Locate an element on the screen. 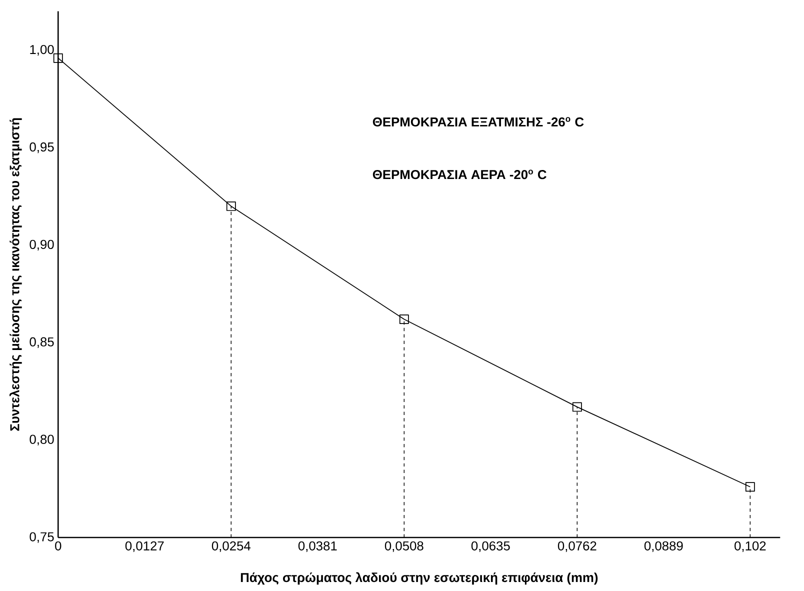 Image resolution: width=804 pixels, height=591 pixels. y-tick-label: 0,95 is located at coordinates (42, 148).